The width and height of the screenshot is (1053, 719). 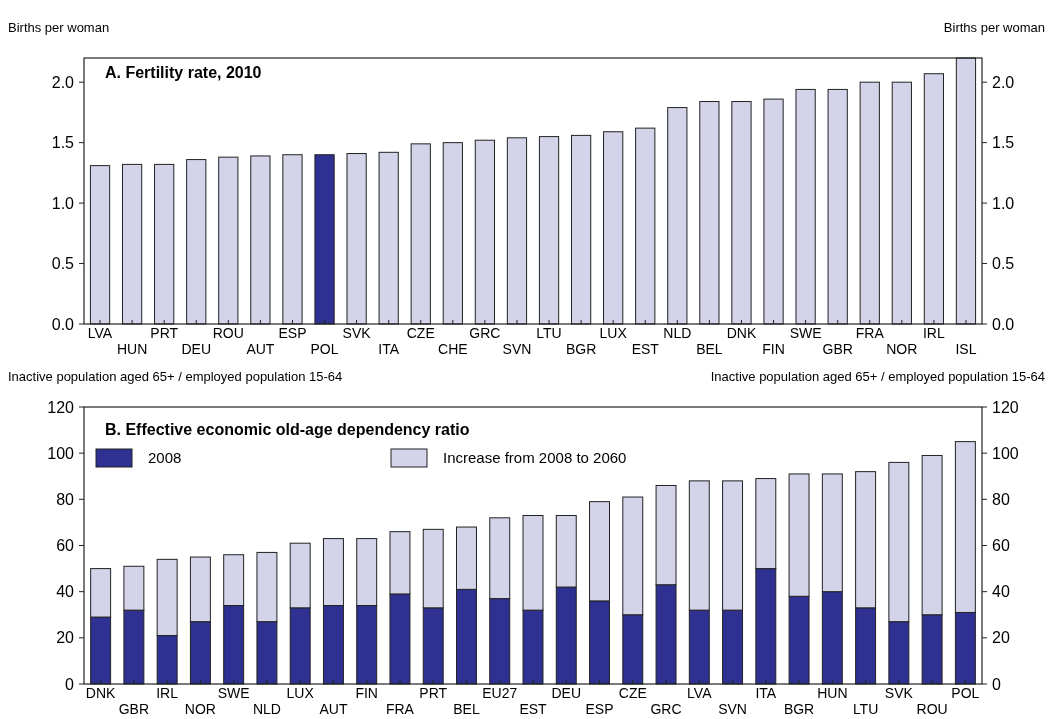 What do you see at coordinates (1001, 638) in the screenshot?
I see `y2-tick-label: 20` at bounding box center [1001, 638].